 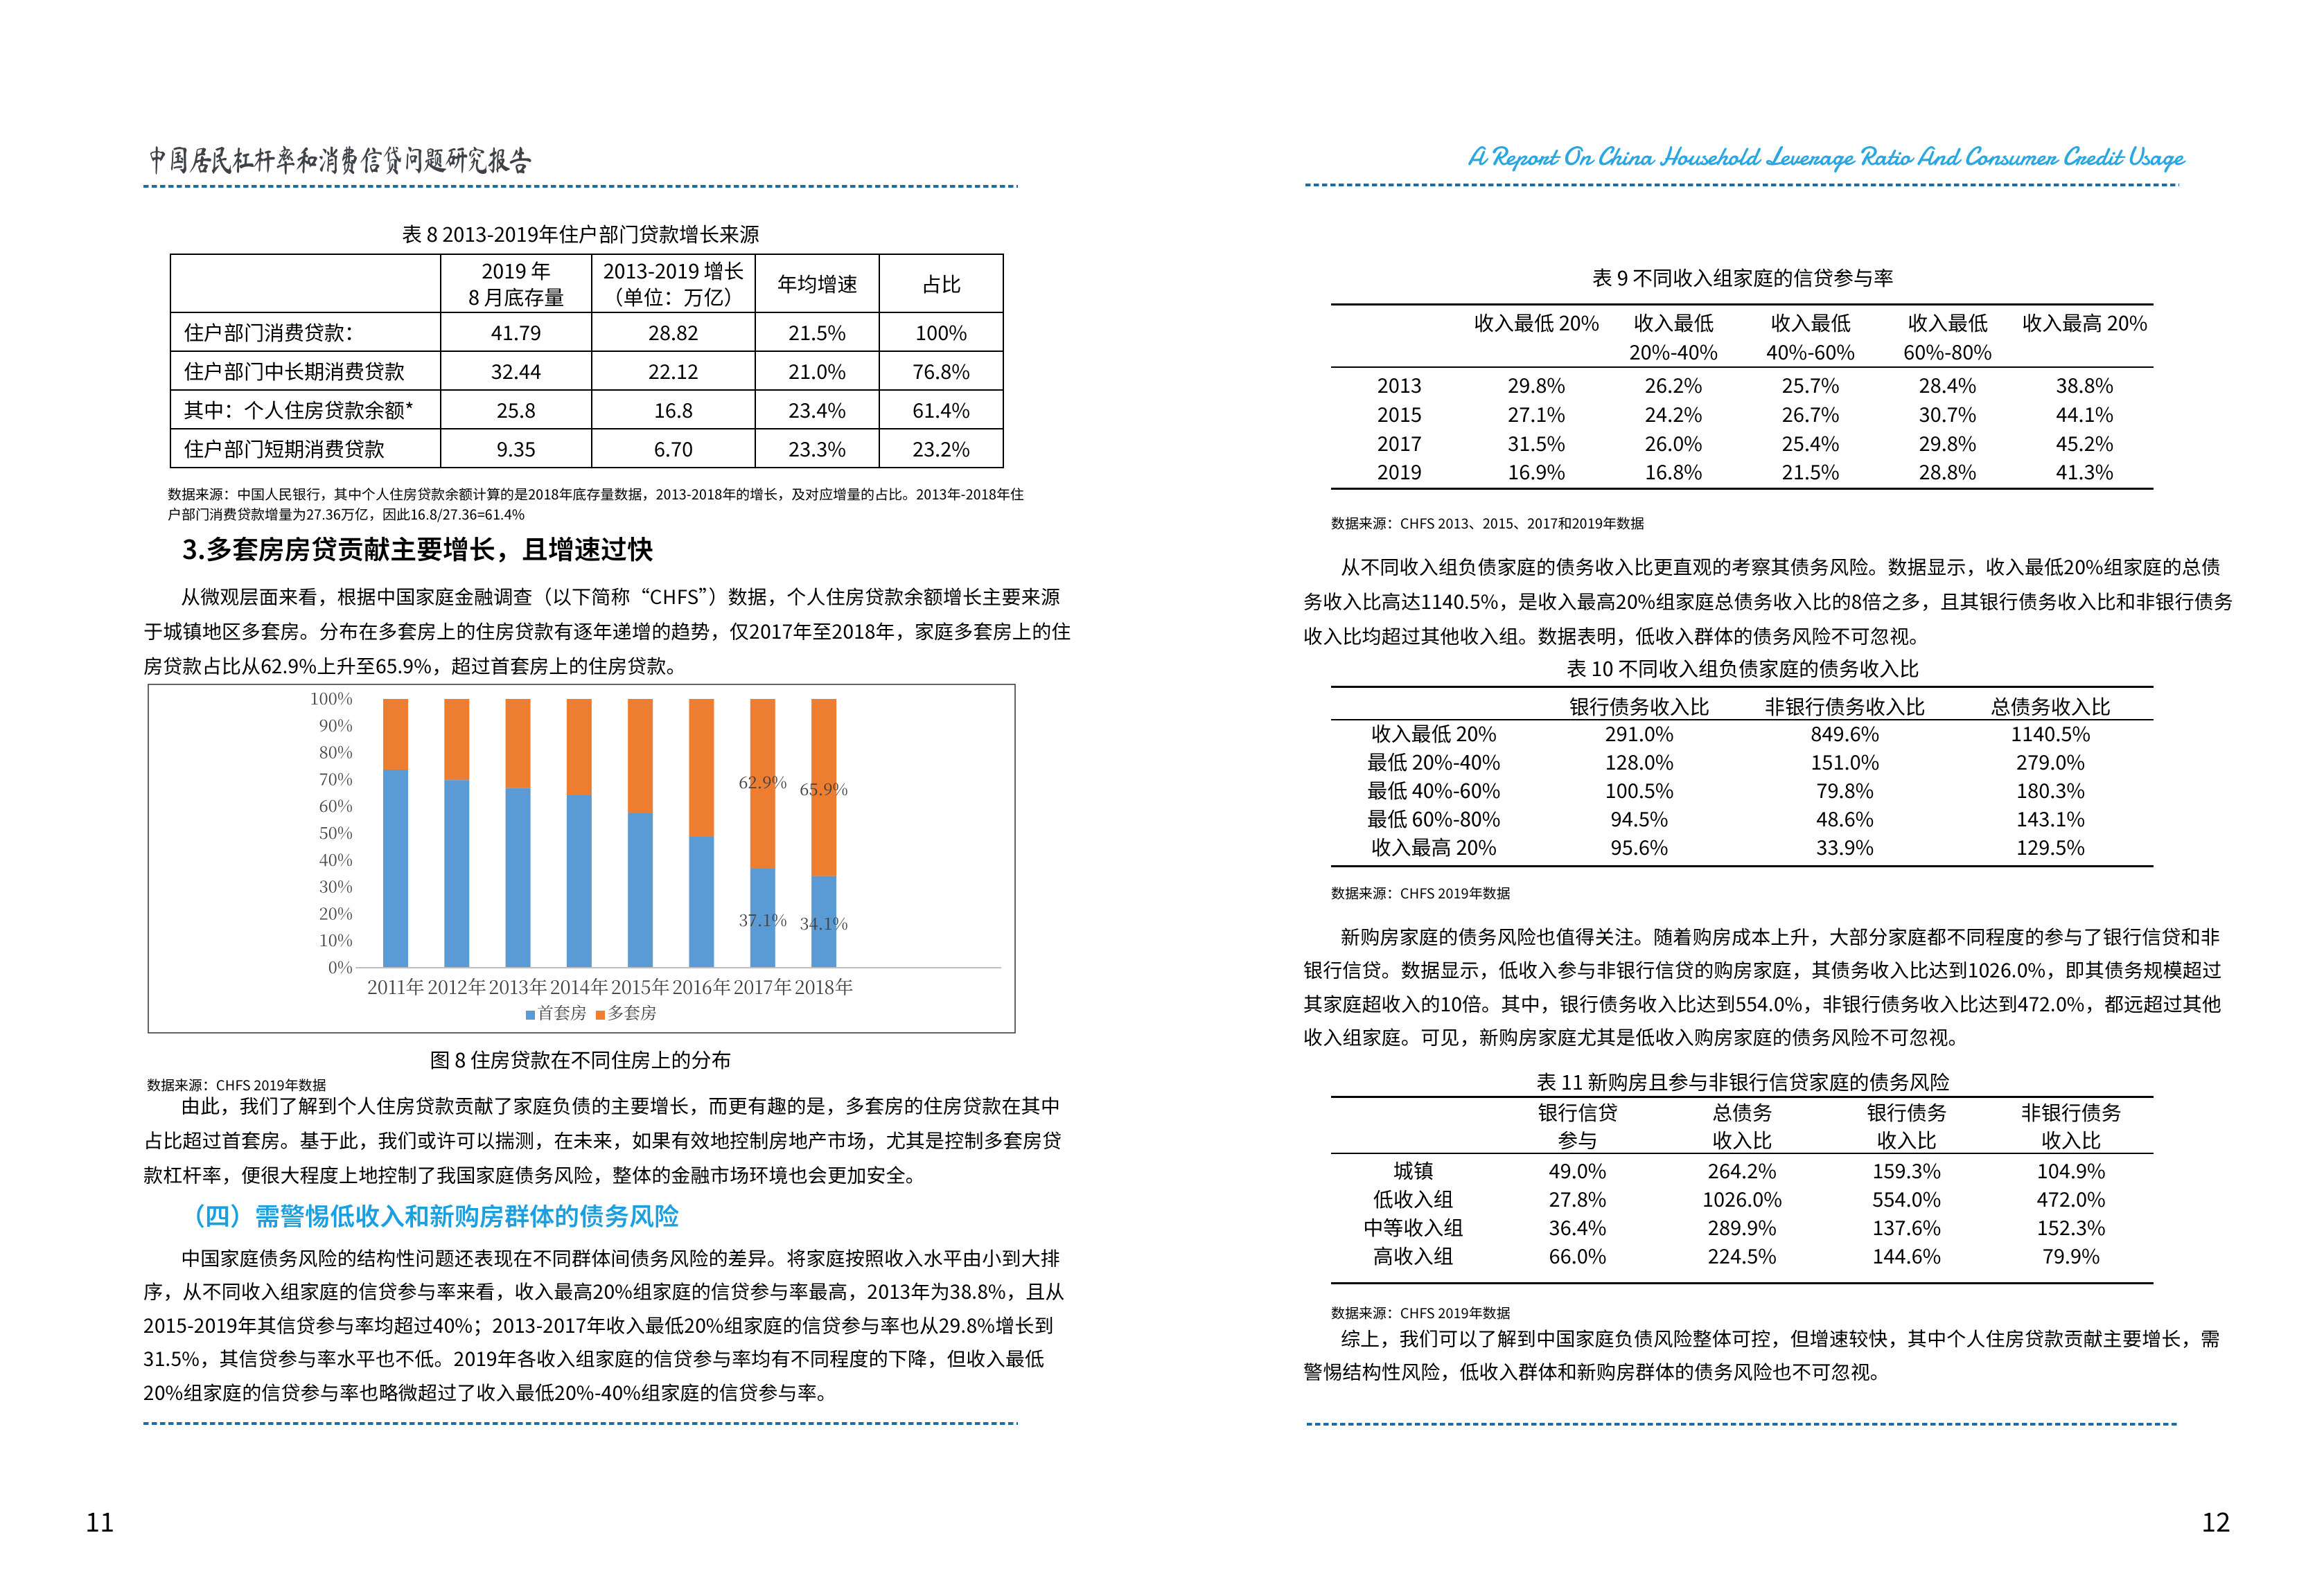 What do you see at coordinates (336, 777) in the screenshot?
I see `svg-text: 70%` at bounding box center [336, 777].